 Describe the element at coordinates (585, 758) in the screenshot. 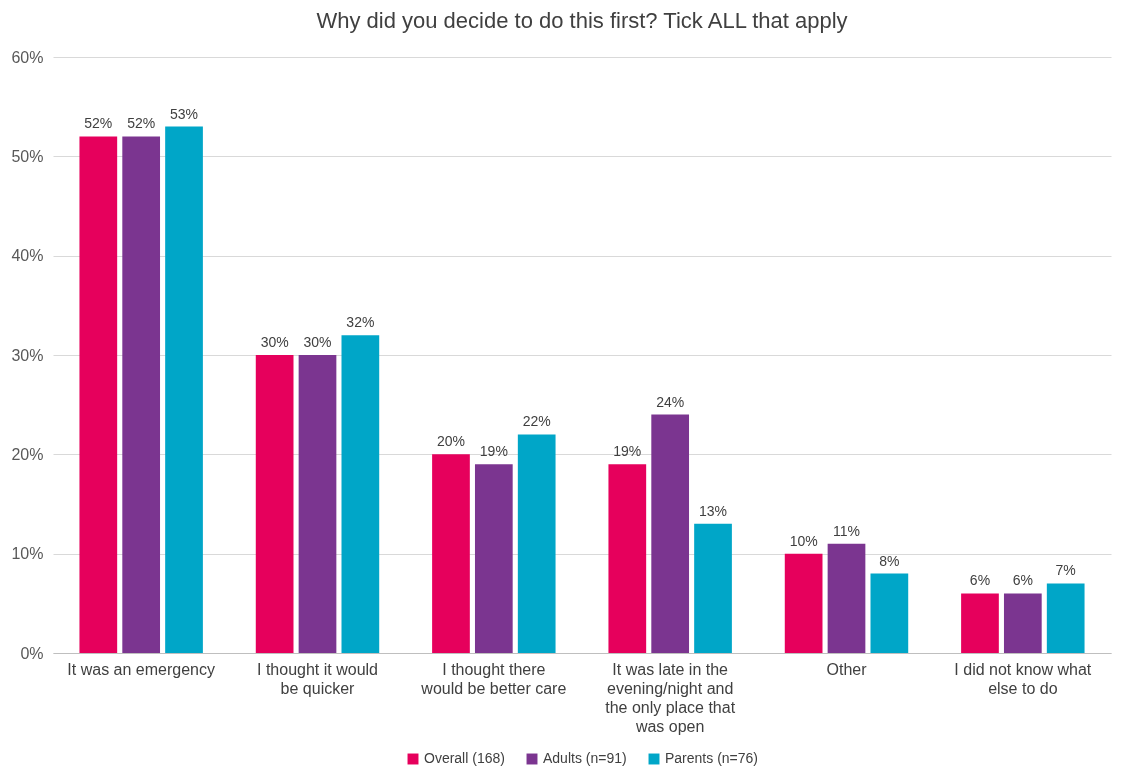

I see `legend-label: Adults (n=91)` at that location.